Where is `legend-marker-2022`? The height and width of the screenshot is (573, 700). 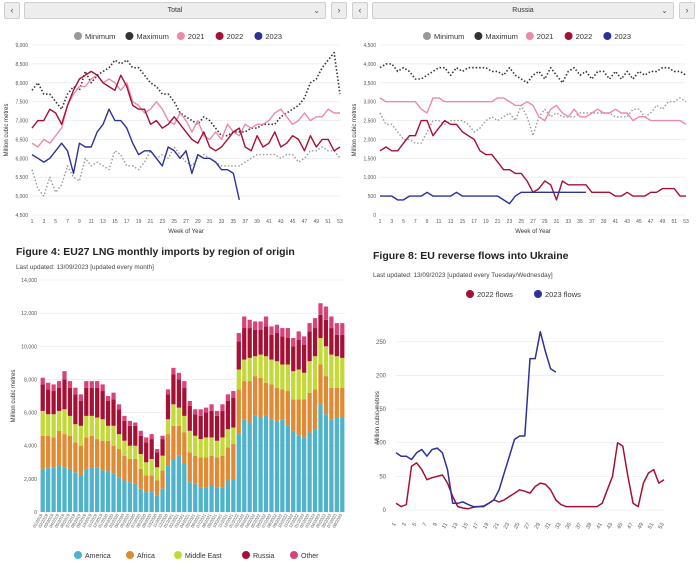
legend-marker-2022 is located at coordinates (568, 36).